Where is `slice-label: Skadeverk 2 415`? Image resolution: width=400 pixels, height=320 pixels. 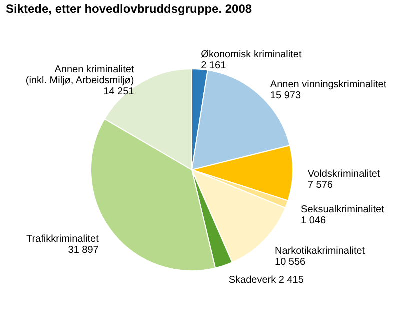
slice-label: Skadeverk 2 415 is located at coordinates (266, 280).